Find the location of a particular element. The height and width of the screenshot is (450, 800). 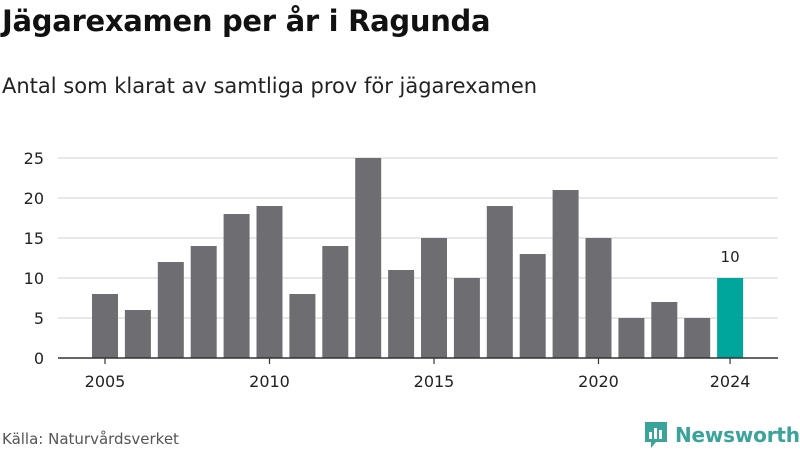

bar-2024 is located at coordinates (730, 318).